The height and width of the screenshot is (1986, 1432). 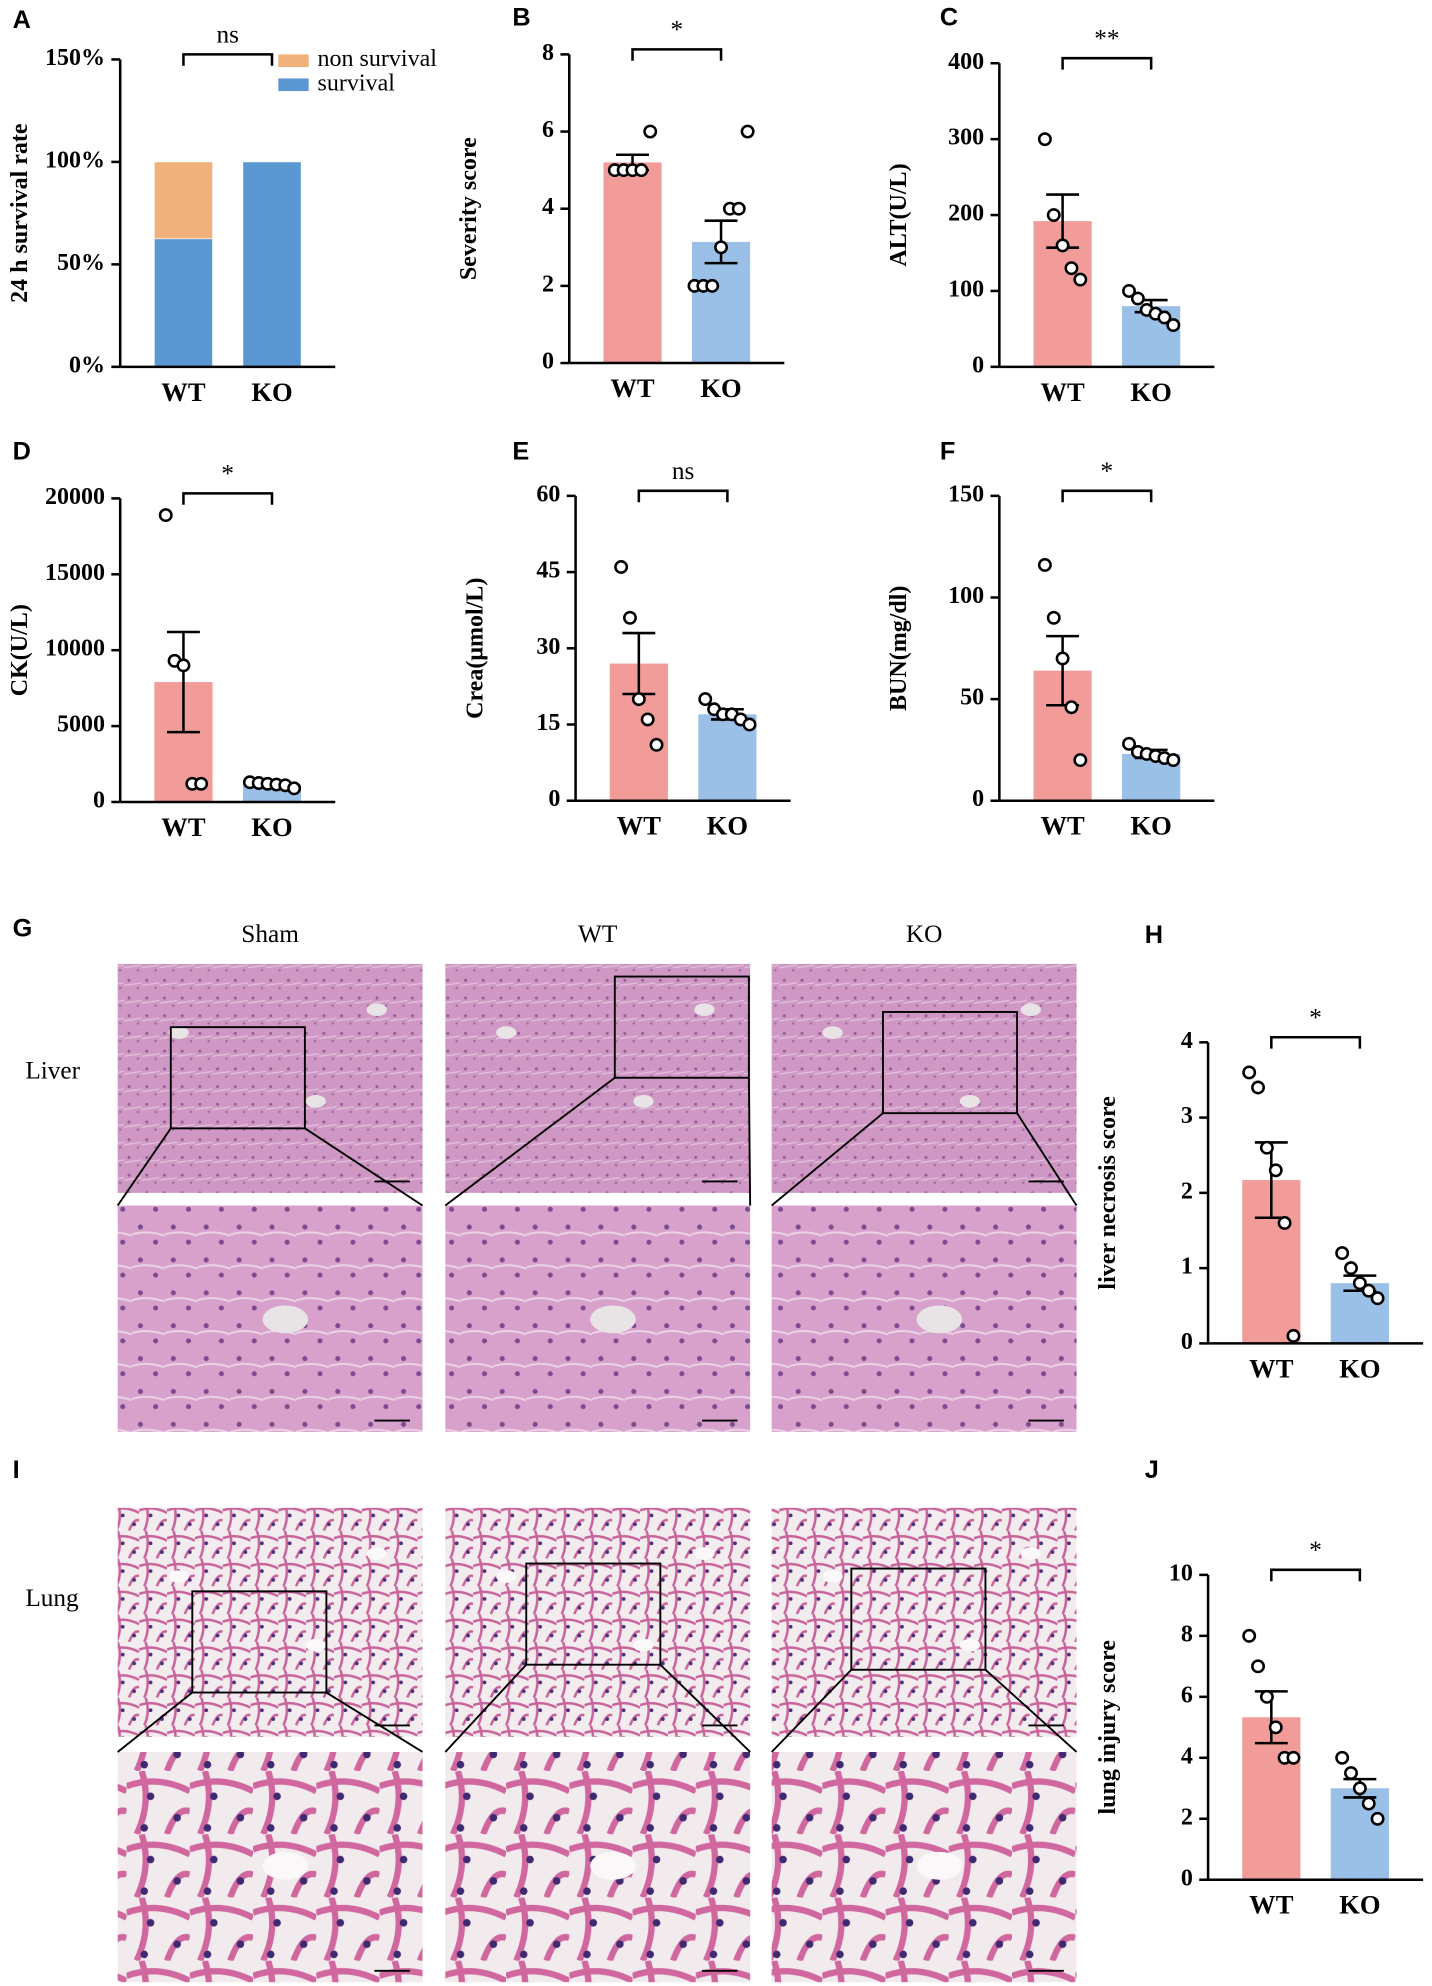 I want to click on y-axis-label: Crea(μmol/L), so click(x=475, y=648).